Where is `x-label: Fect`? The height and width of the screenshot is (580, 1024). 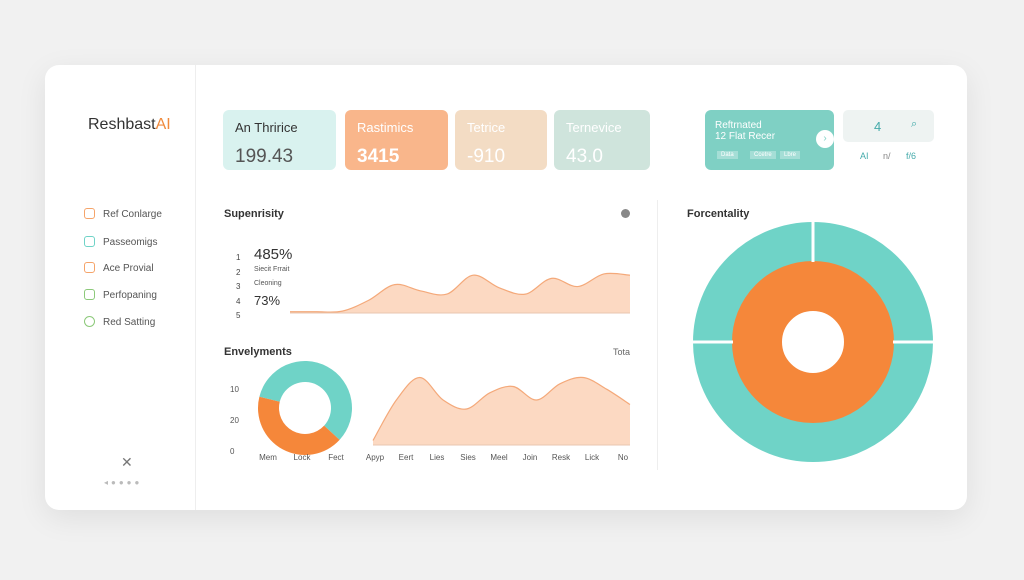
x-label: Fect is located at coordinates (336, 457).